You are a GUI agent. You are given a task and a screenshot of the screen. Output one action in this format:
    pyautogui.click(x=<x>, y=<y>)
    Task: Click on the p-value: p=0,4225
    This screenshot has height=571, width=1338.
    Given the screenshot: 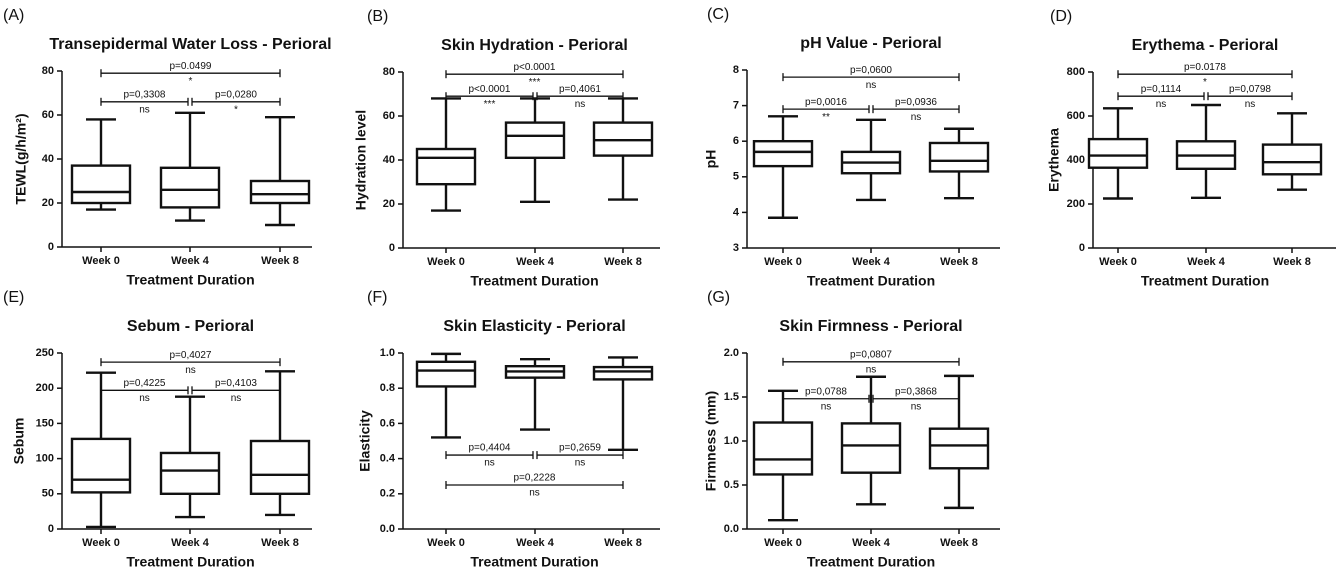 What is the action you would take?
    pyautogui.click(x=145, y=383)
    